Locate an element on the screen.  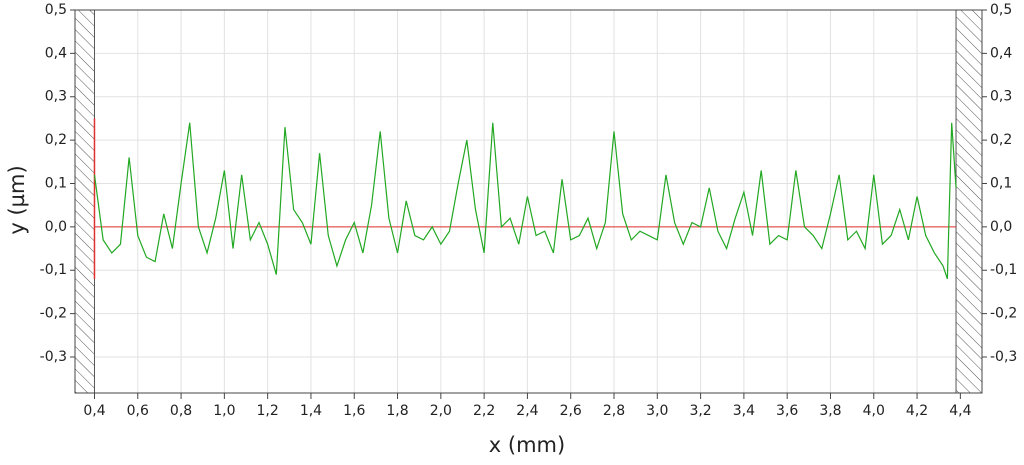
x-tick-label: 2,6 is located at coordinates (571, 411).